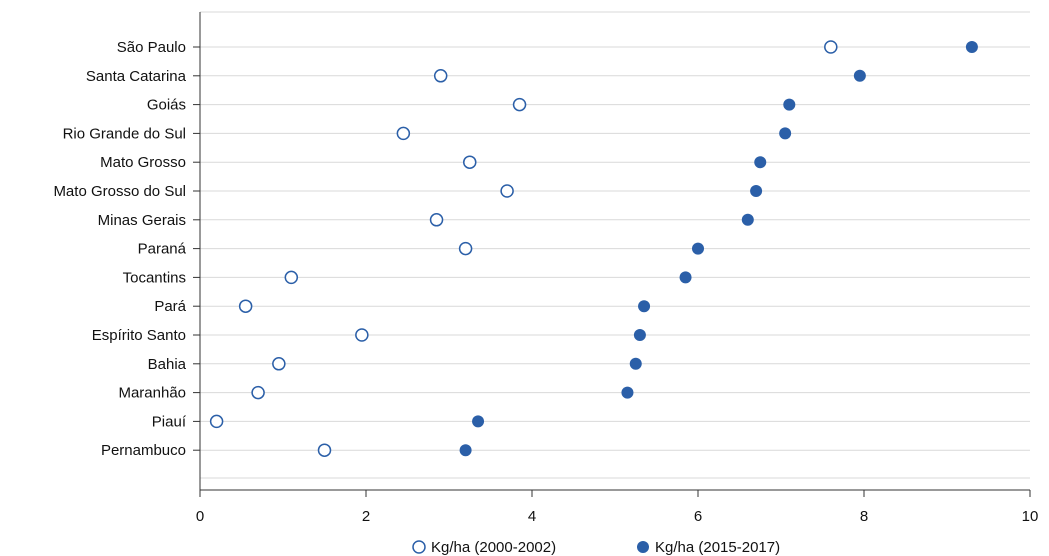  Describe the element at coordinates (419, 547) in the screenshot. I see `legend-open-circle-marker` at that location.